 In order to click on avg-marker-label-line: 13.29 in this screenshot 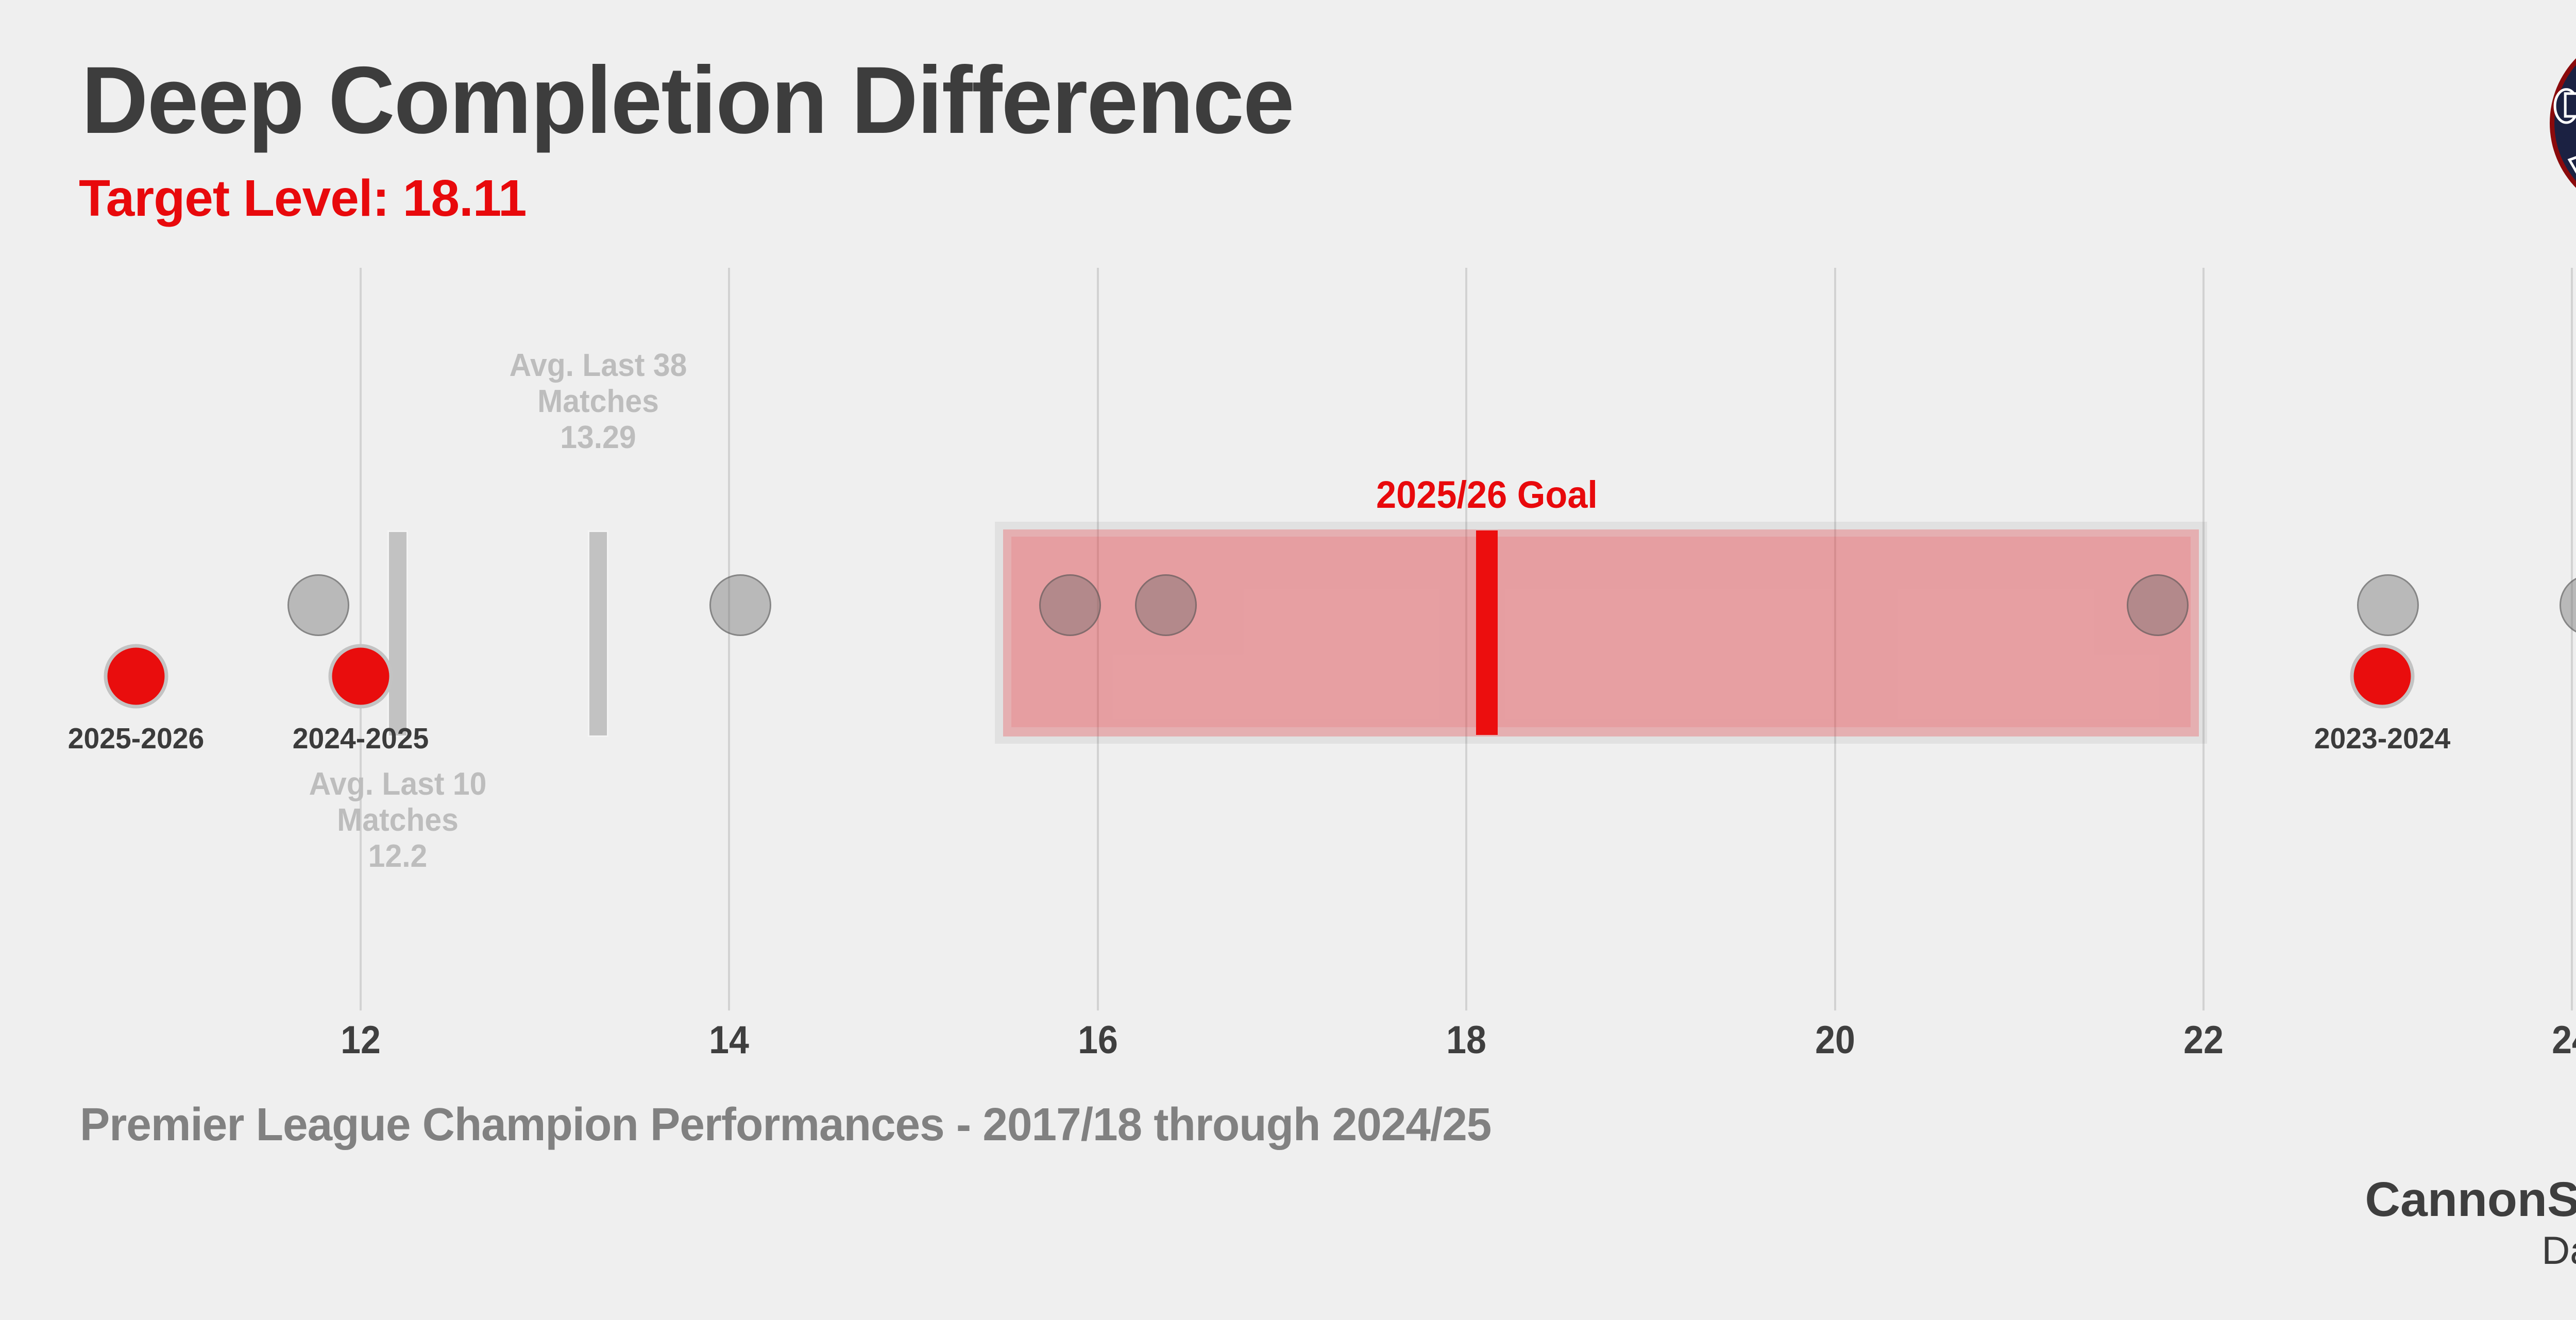, I will do `click(598, 437)`.